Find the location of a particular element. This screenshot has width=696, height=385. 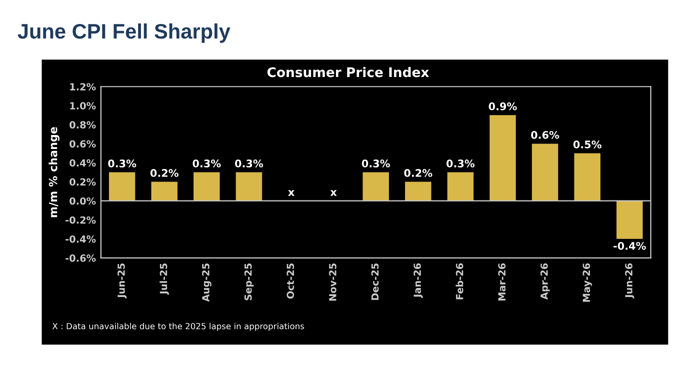

text: X : Data unavailable due to the 2025 lapse in appropriations is located at coordinates (178, 326).